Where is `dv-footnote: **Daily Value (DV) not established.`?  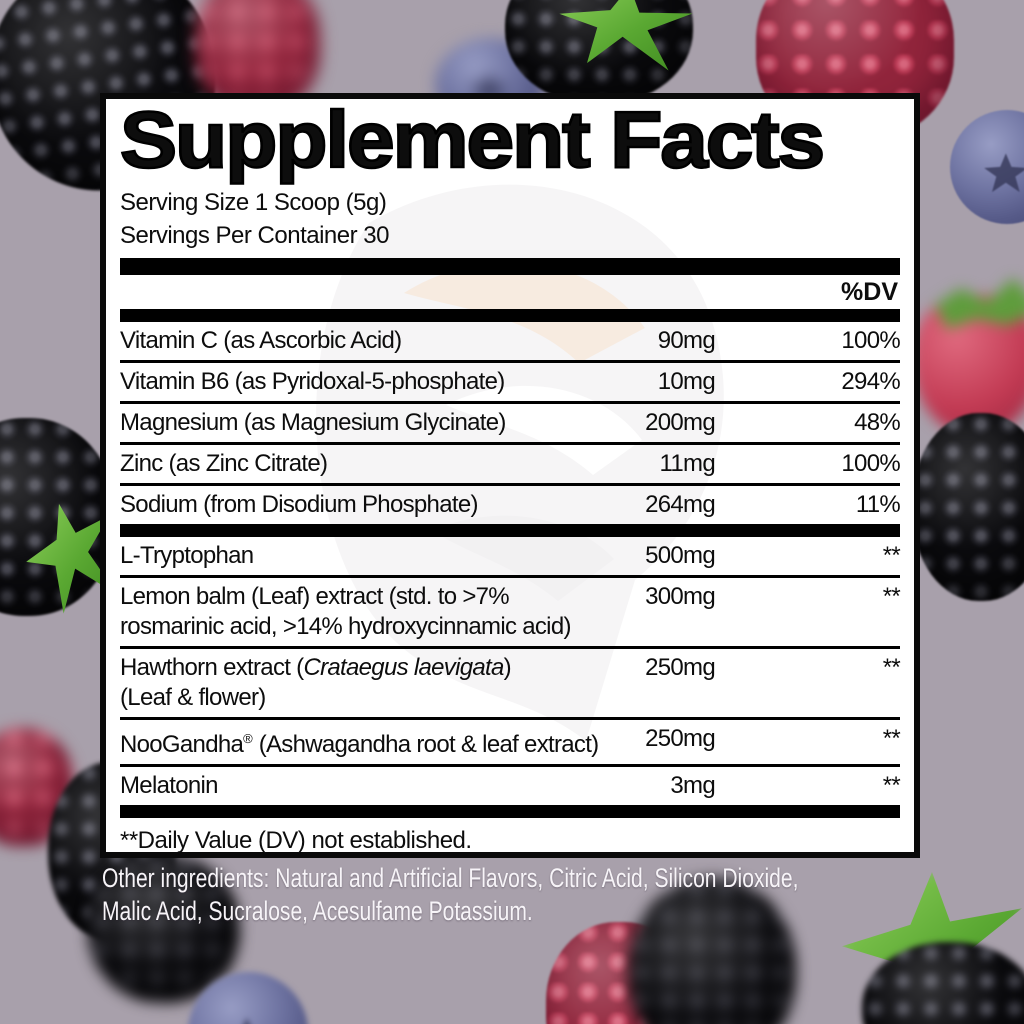 dv-footnote: **Daily Value (DV) not established. is located at coordinates (296, 840).